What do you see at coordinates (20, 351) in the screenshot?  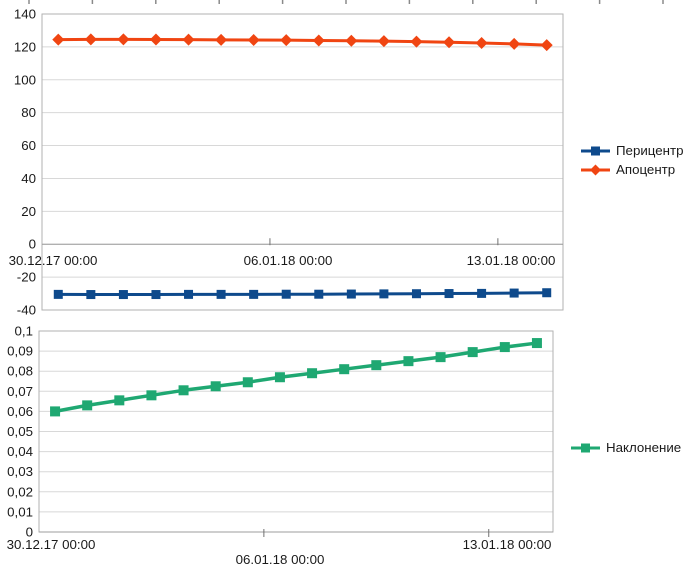 I see `y-tick-label: 0,09` at bounding box center [20, 351].